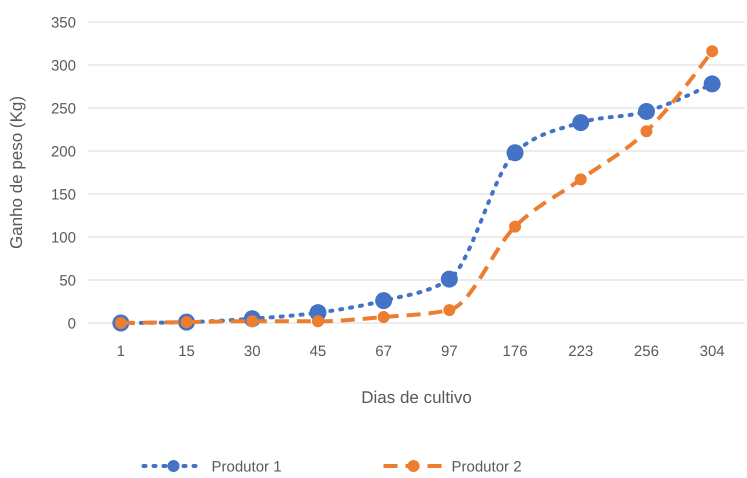 This screenshot has height=478, width=747. I want to click on y-tick-label: 300, so click(63, 65).